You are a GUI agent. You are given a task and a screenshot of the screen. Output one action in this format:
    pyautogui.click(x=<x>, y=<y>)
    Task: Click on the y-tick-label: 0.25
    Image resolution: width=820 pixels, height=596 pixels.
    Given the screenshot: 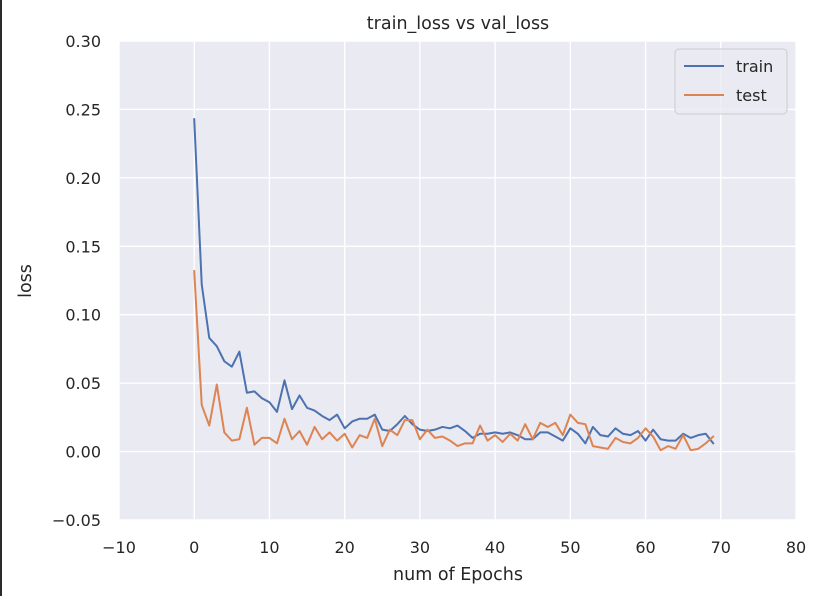 What is the action you would take?
    pyautogui.click(x=83, y=109)
    